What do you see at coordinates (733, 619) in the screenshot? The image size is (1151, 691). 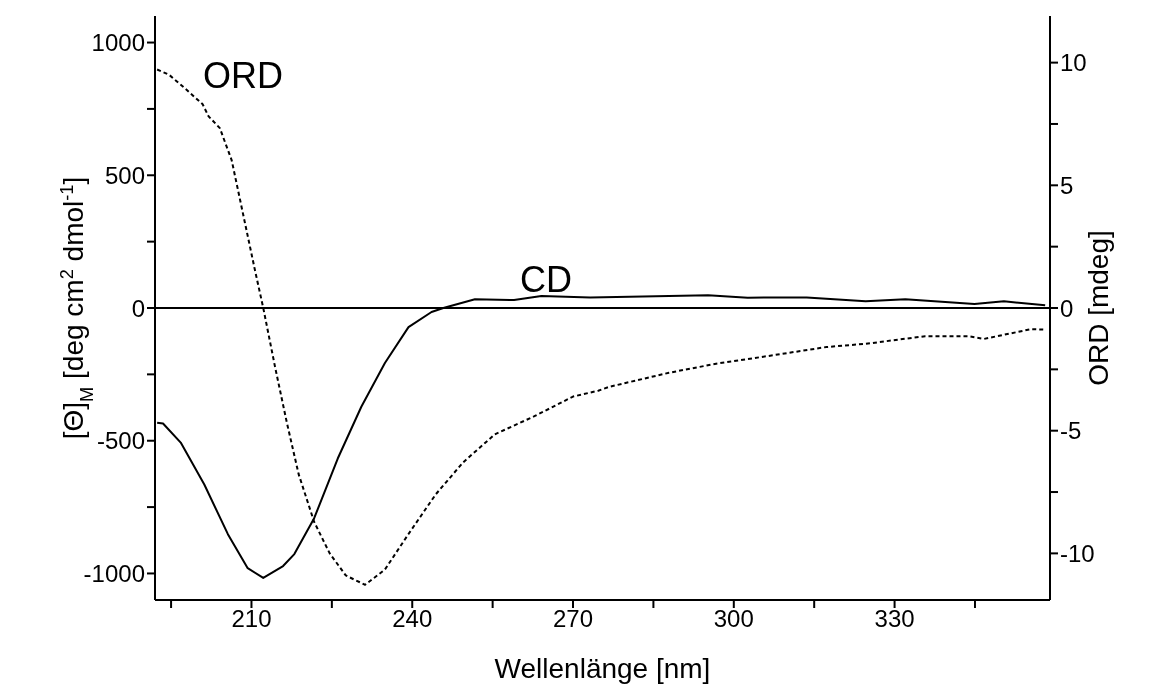 I see `x-tick-label: 300` at bounding box center [733, 619].